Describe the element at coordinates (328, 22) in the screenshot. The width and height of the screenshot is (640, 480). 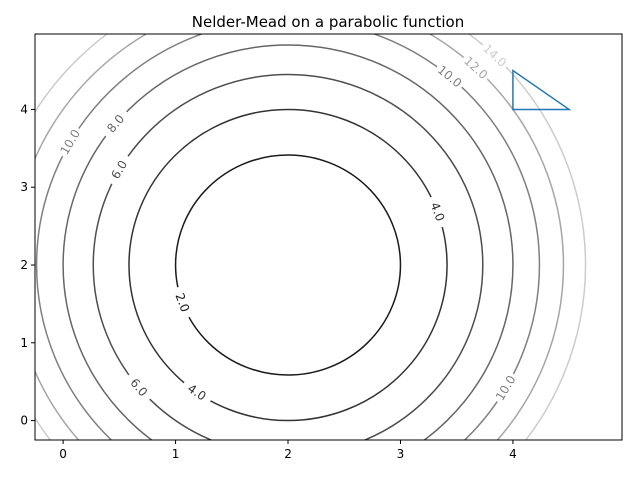
I see `chart-title: Nelder-Mead on a parabolic function` at that location.